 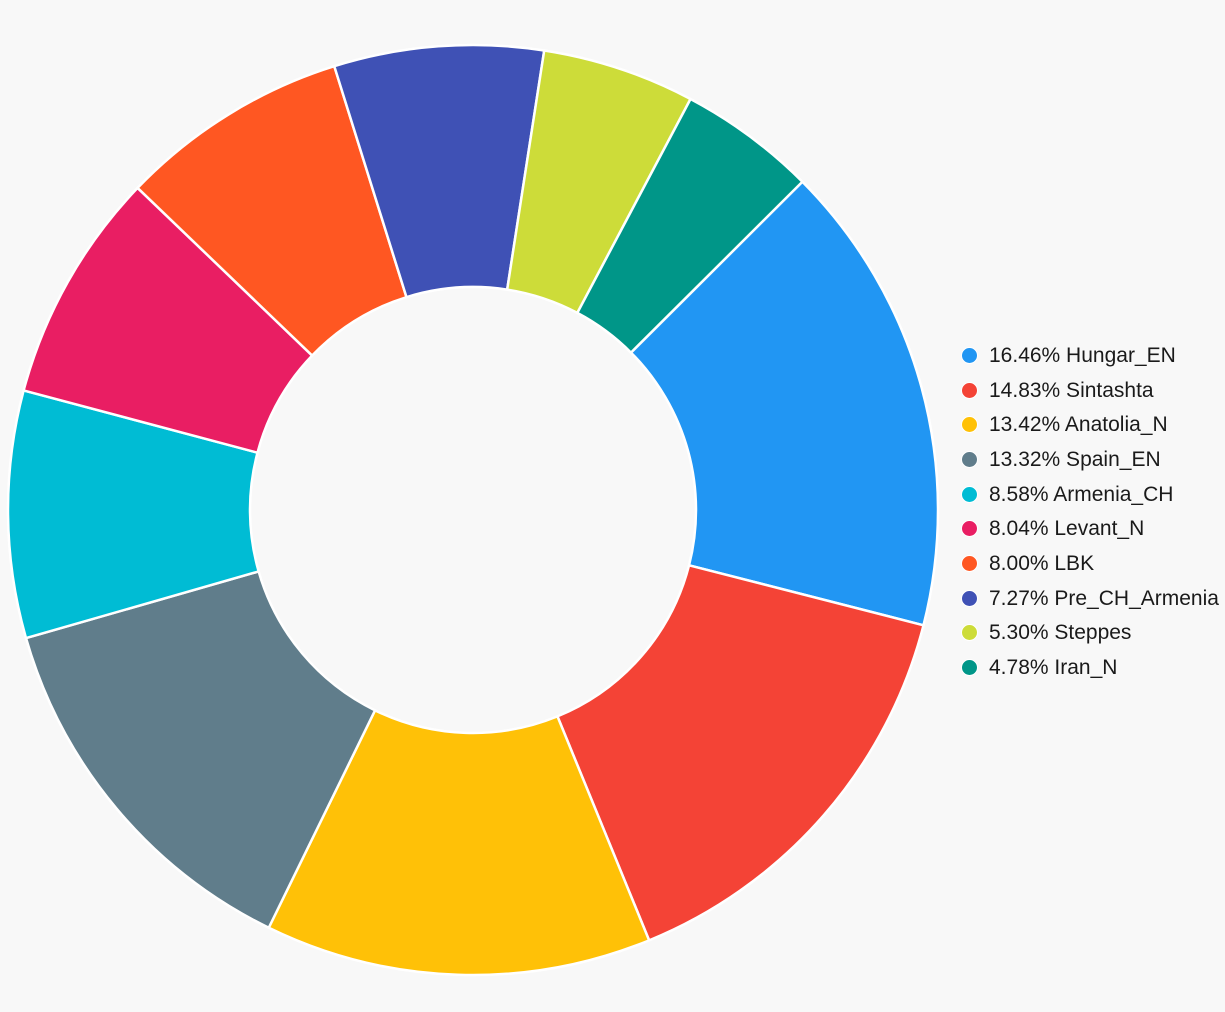 I want to click on legend-item-Spain_EN: 13.32% Spain_EN, so click(x=1090, y=459).